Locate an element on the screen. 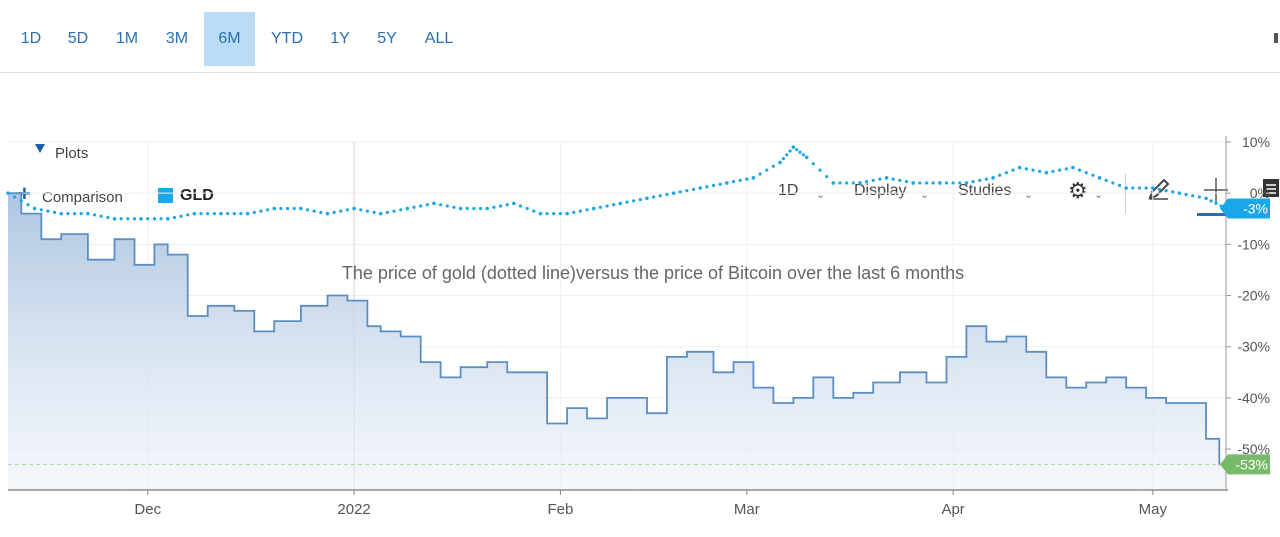  interval-dropdown: 1D is located at coordinates (788, 191).